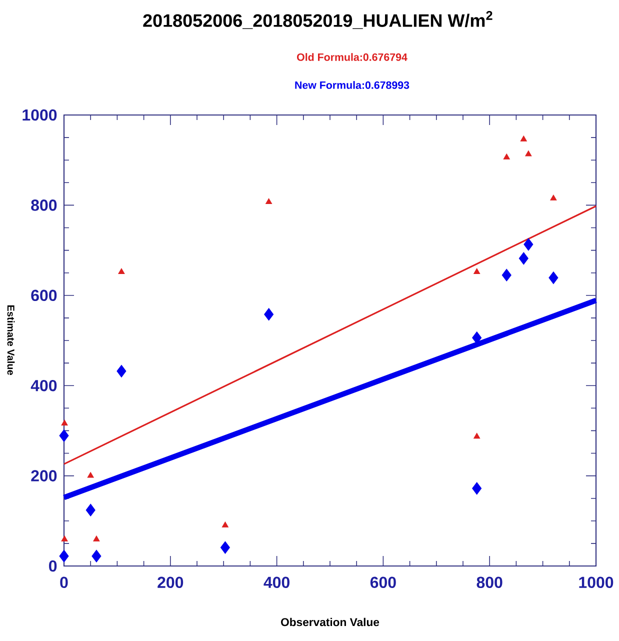  What do you see at coordinates (383, 582) in the screenshot?
I see `x-tick-label: 600` at bounding box center [383, 582].